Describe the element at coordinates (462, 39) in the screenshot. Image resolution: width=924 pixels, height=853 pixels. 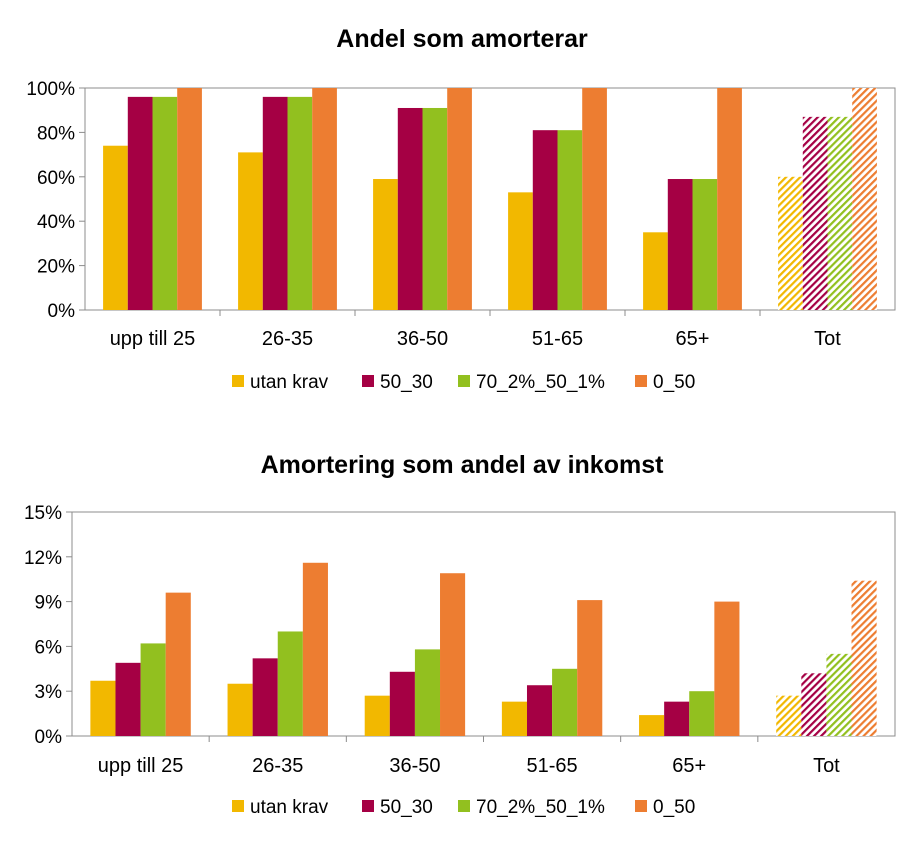
I see `chart-title: Andel som amorterar` at that location.